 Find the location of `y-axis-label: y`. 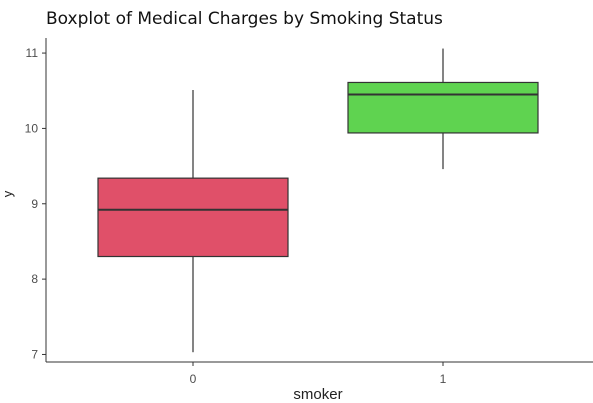

y-axis-label: y is located at coordinates (7, 193).